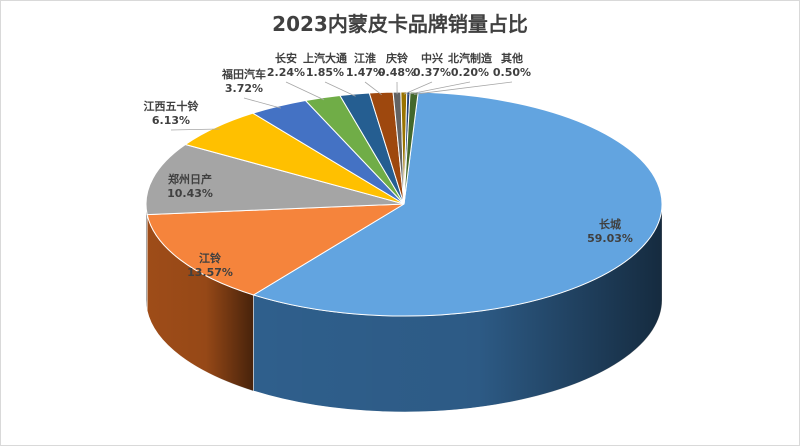 The width and height of the screenshot is (800, 446). Describe the element at coordinates (275, 179) in the screenshot. I see `pie-slice-郑州日产` at that location.